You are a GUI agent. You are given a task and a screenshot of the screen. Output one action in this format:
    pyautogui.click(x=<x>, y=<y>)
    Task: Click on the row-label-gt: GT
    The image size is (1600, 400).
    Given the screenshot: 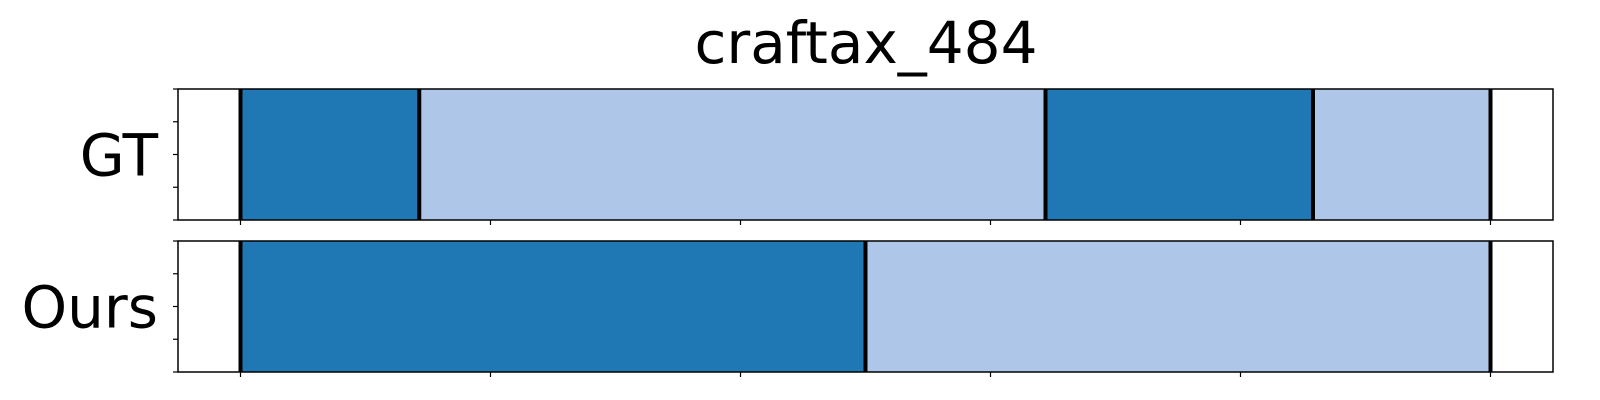 What is the action you would take?
    pyautogui.click(x=119, y=156)
    